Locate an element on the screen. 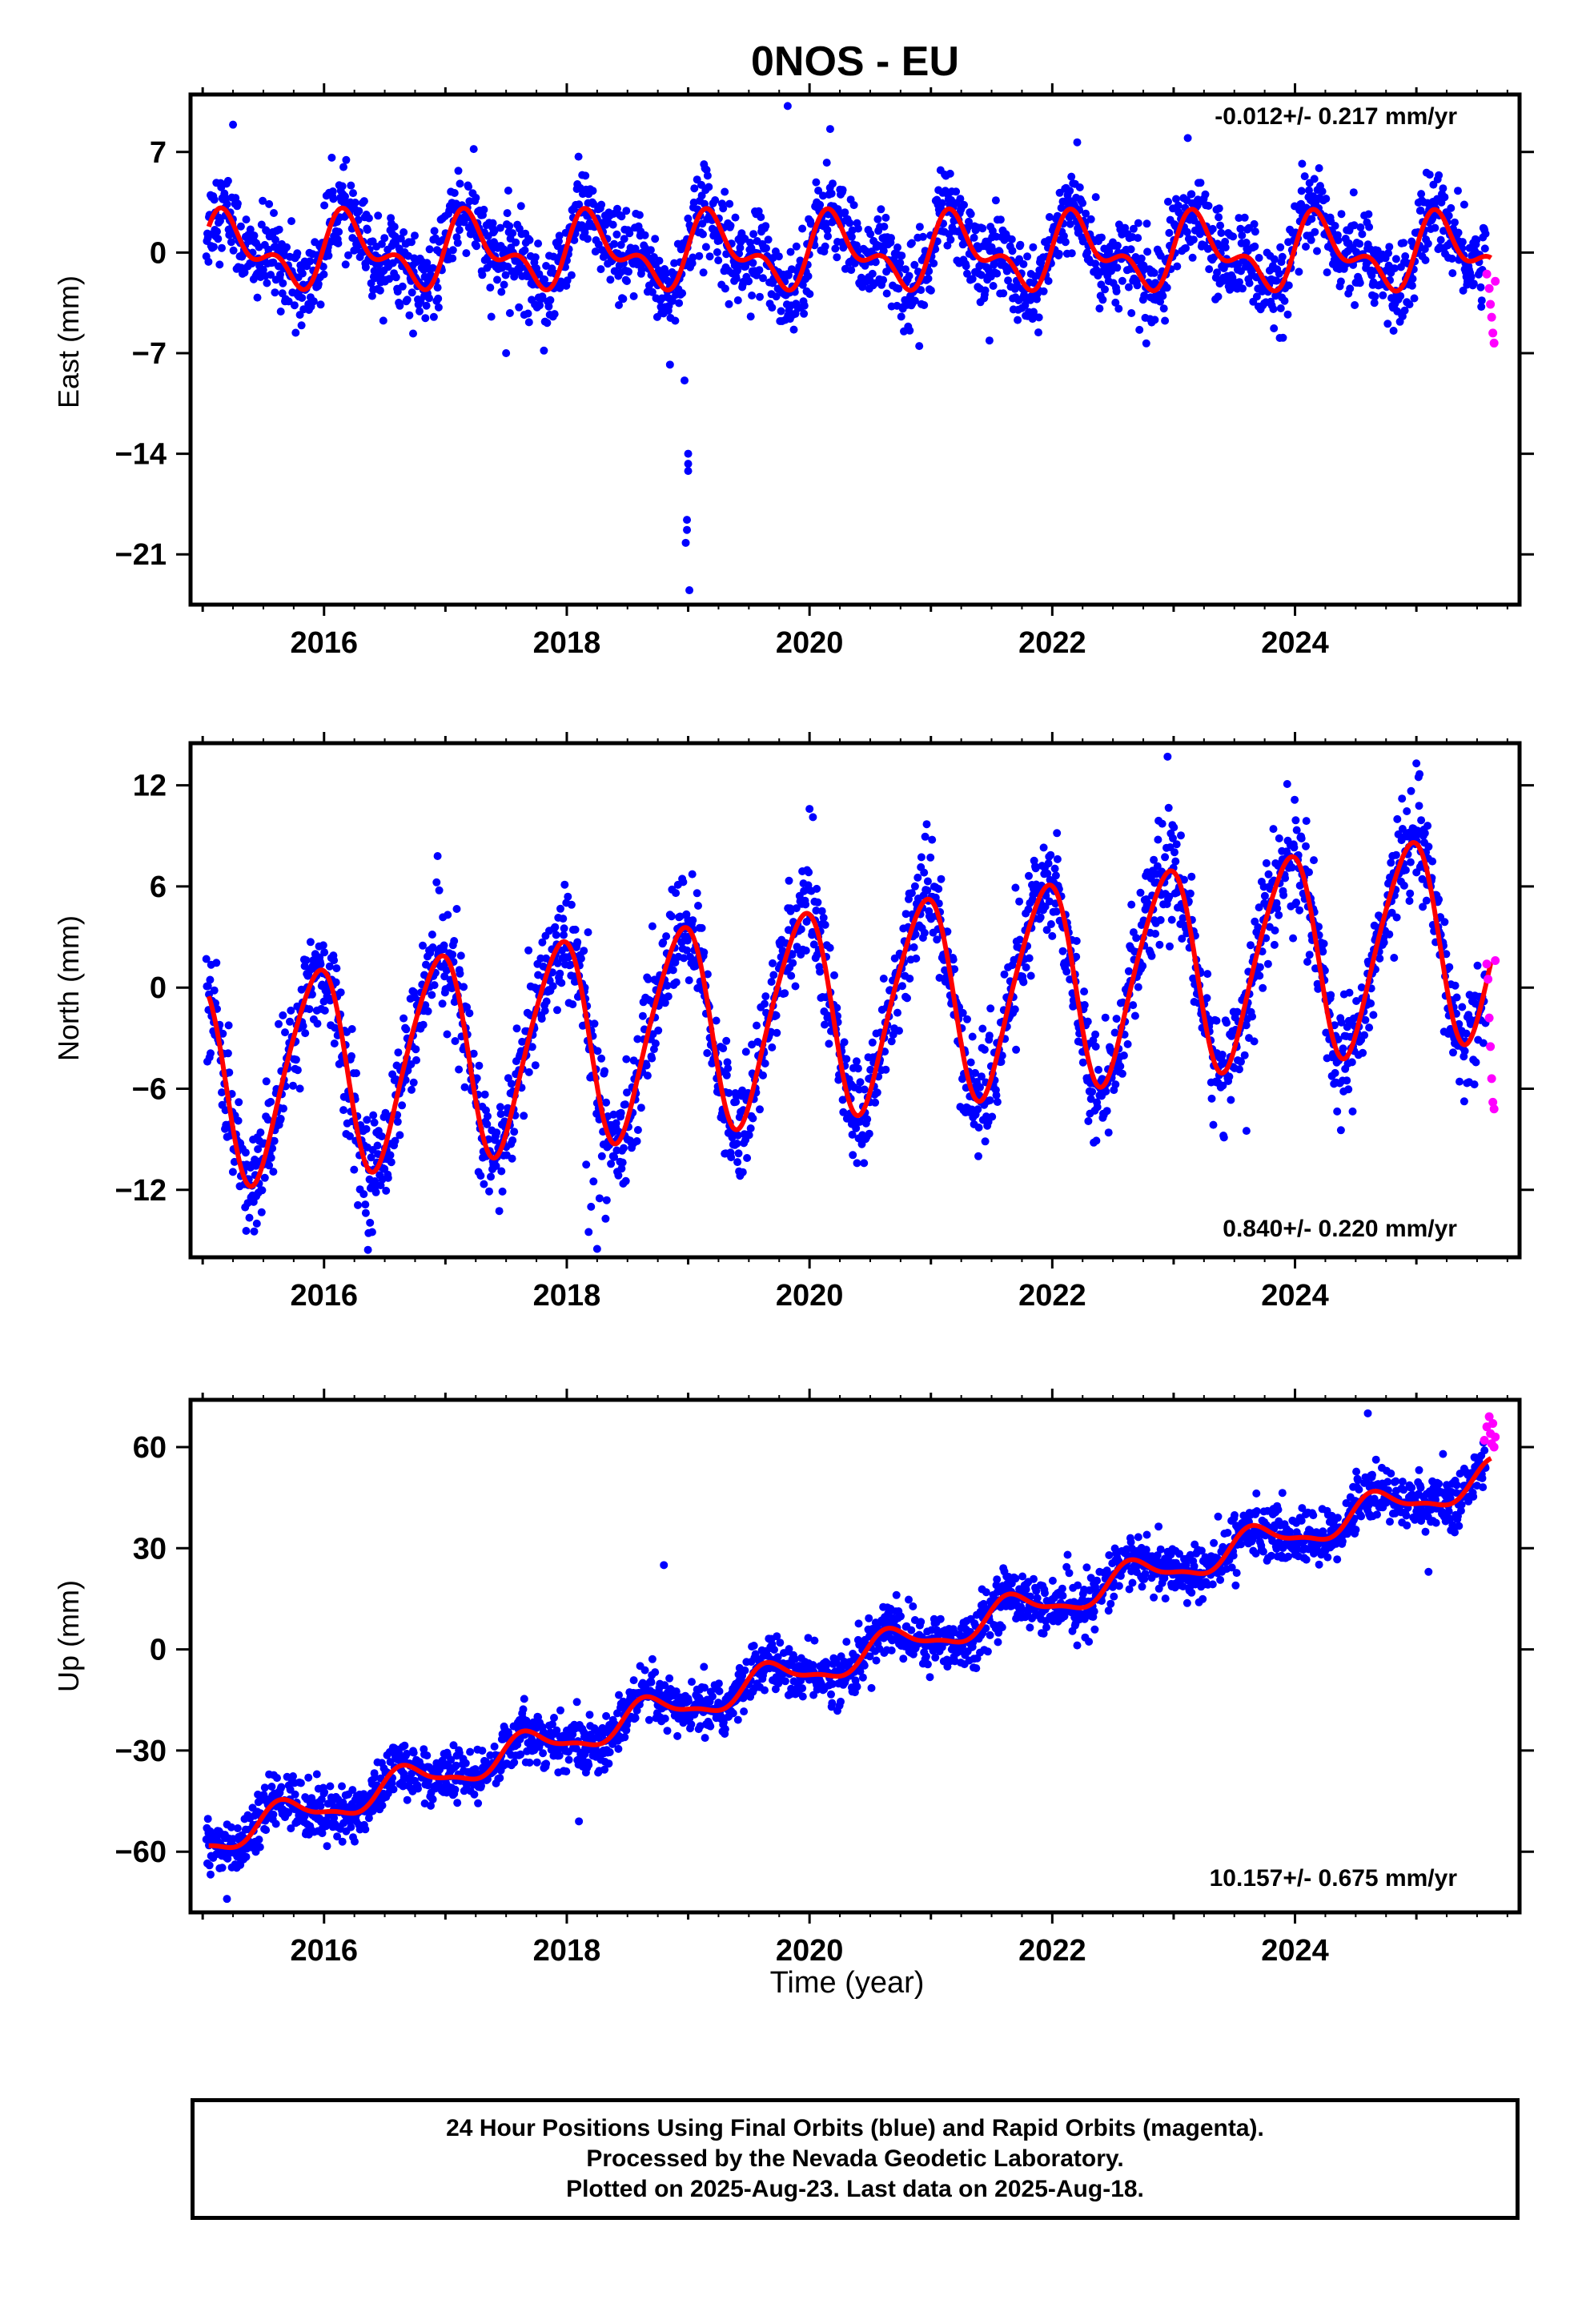  y-tick-label: 6 is located at coordinates (158, 887).